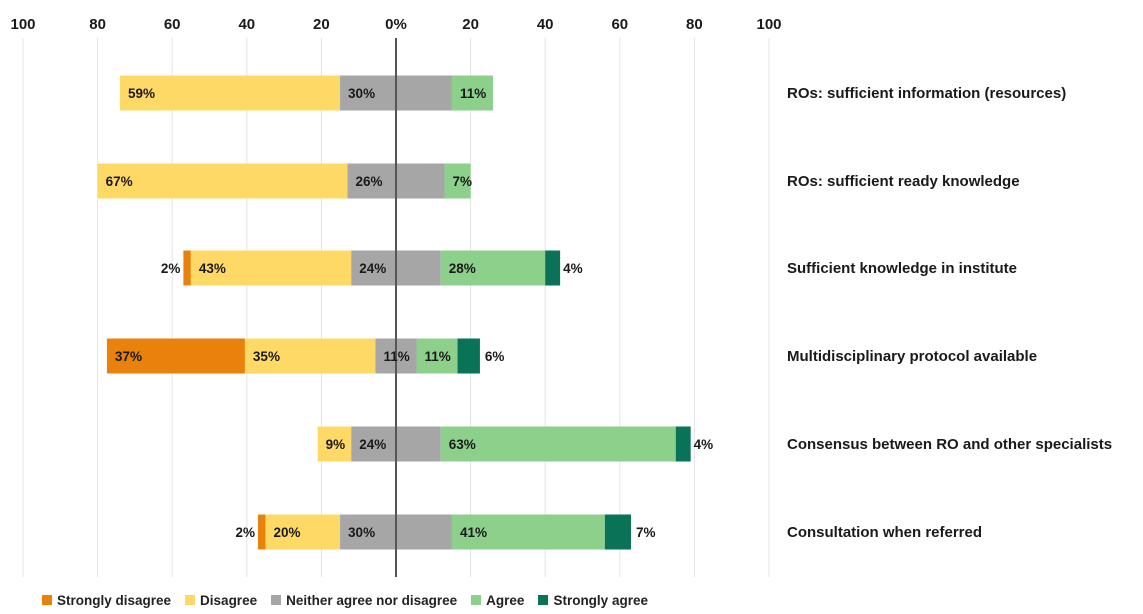 The width and height of the screenshot is (1143, 614). Describe the element at coordinates (114, 600) in the screenshot. I see `legend-label: Strongly disagree` at that location.